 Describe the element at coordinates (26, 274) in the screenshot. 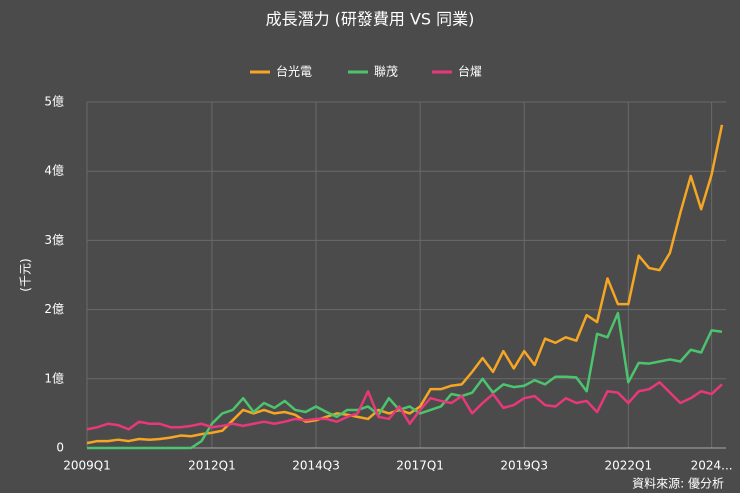

I see `y-axis-label: (千元)` at that location.